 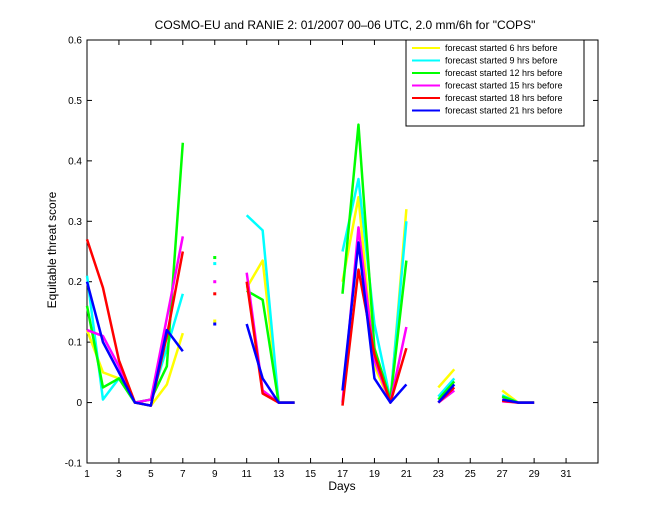 I want to click on x-tick-label: 27, so click(x=503, y=474).